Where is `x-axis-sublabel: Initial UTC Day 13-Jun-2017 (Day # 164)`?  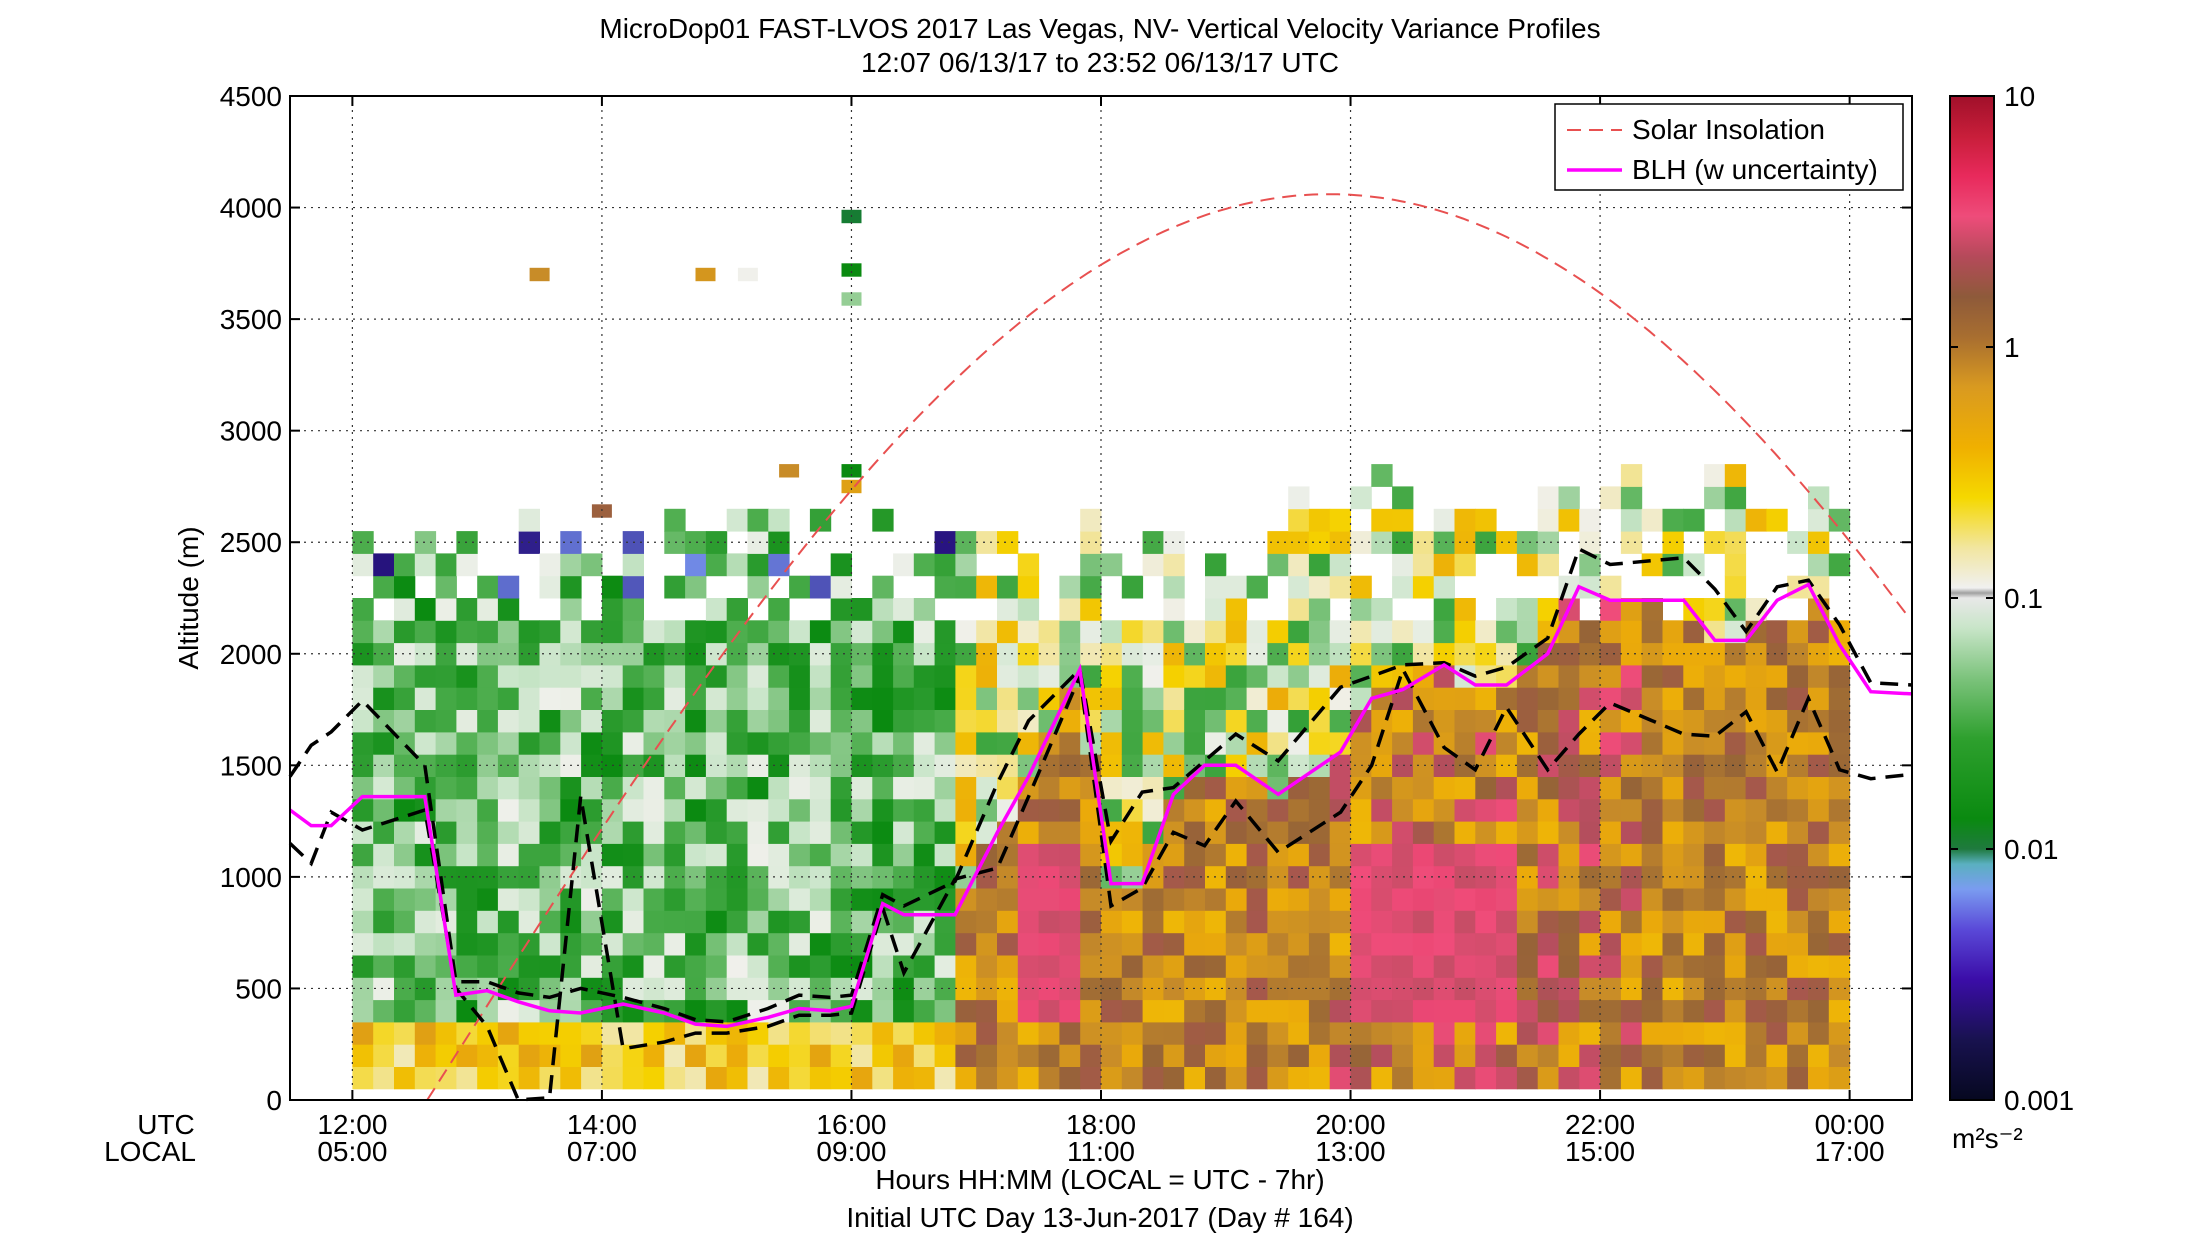 x-axis-sublabel: Initial UTC Day 13-Jun-2017 (Day # 164) is located at coordinates (1099, 1217).